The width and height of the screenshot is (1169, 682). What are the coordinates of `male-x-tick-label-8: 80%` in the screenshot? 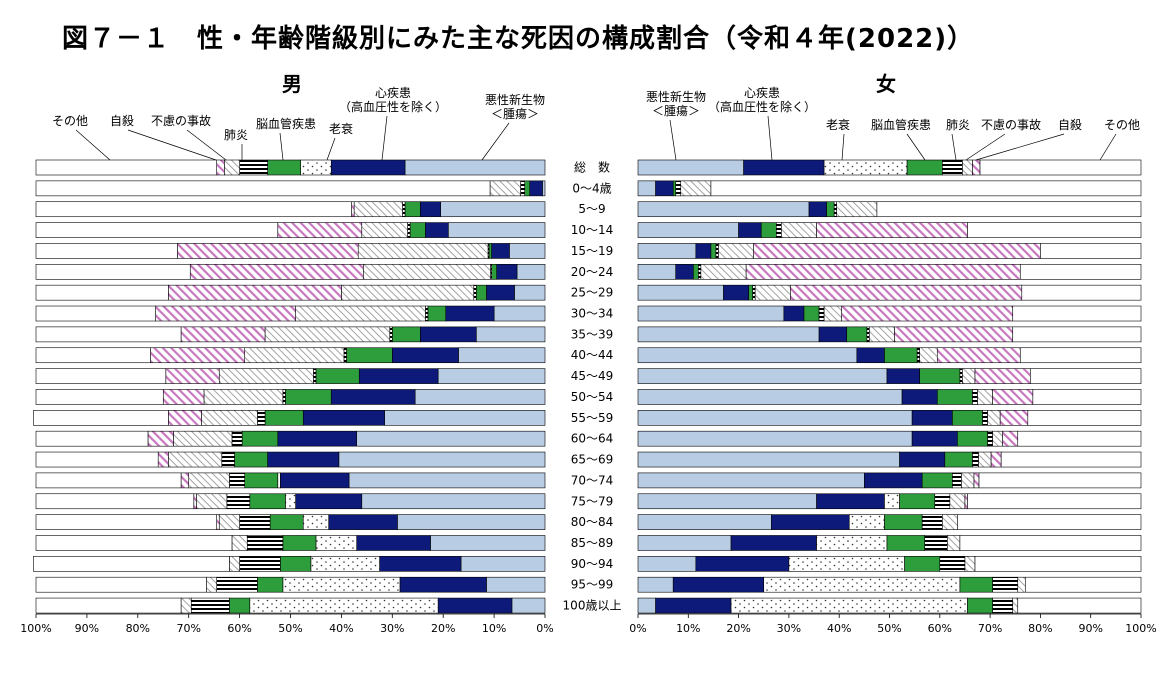 It's located at (138, 628).